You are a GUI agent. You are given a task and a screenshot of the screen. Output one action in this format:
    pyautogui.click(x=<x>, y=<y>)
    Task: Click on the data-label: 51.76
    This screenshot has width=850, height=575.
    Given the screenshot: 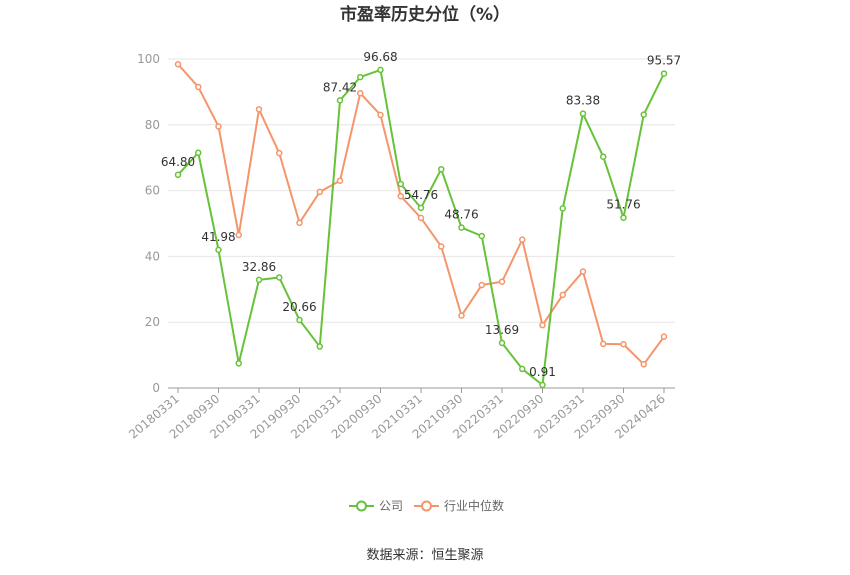 What is the action you would take?
    pyautogui.click(x=623, y=205)
    